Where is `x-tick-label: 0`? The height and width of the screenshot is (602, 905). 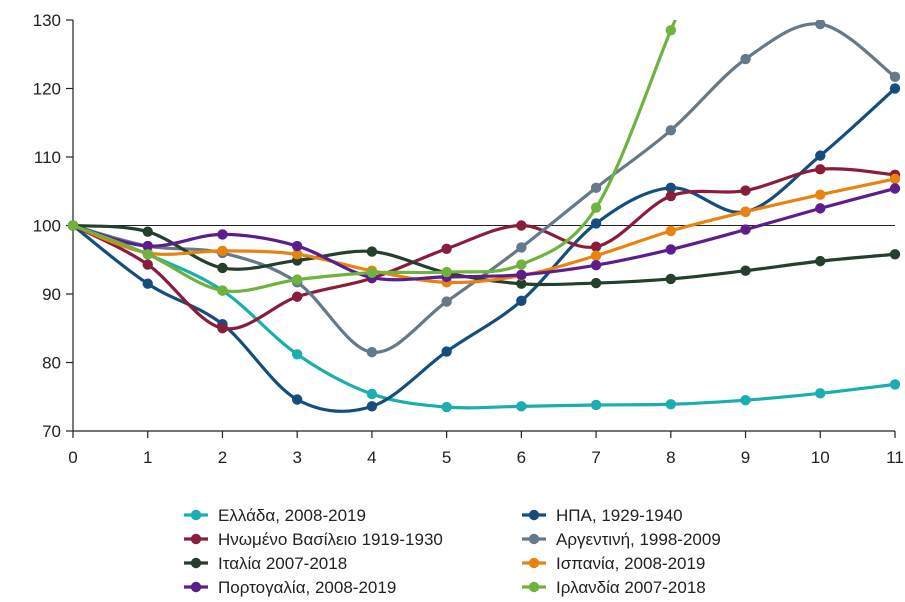
x-tick-label: 0 is located at coordinates (72, 457).